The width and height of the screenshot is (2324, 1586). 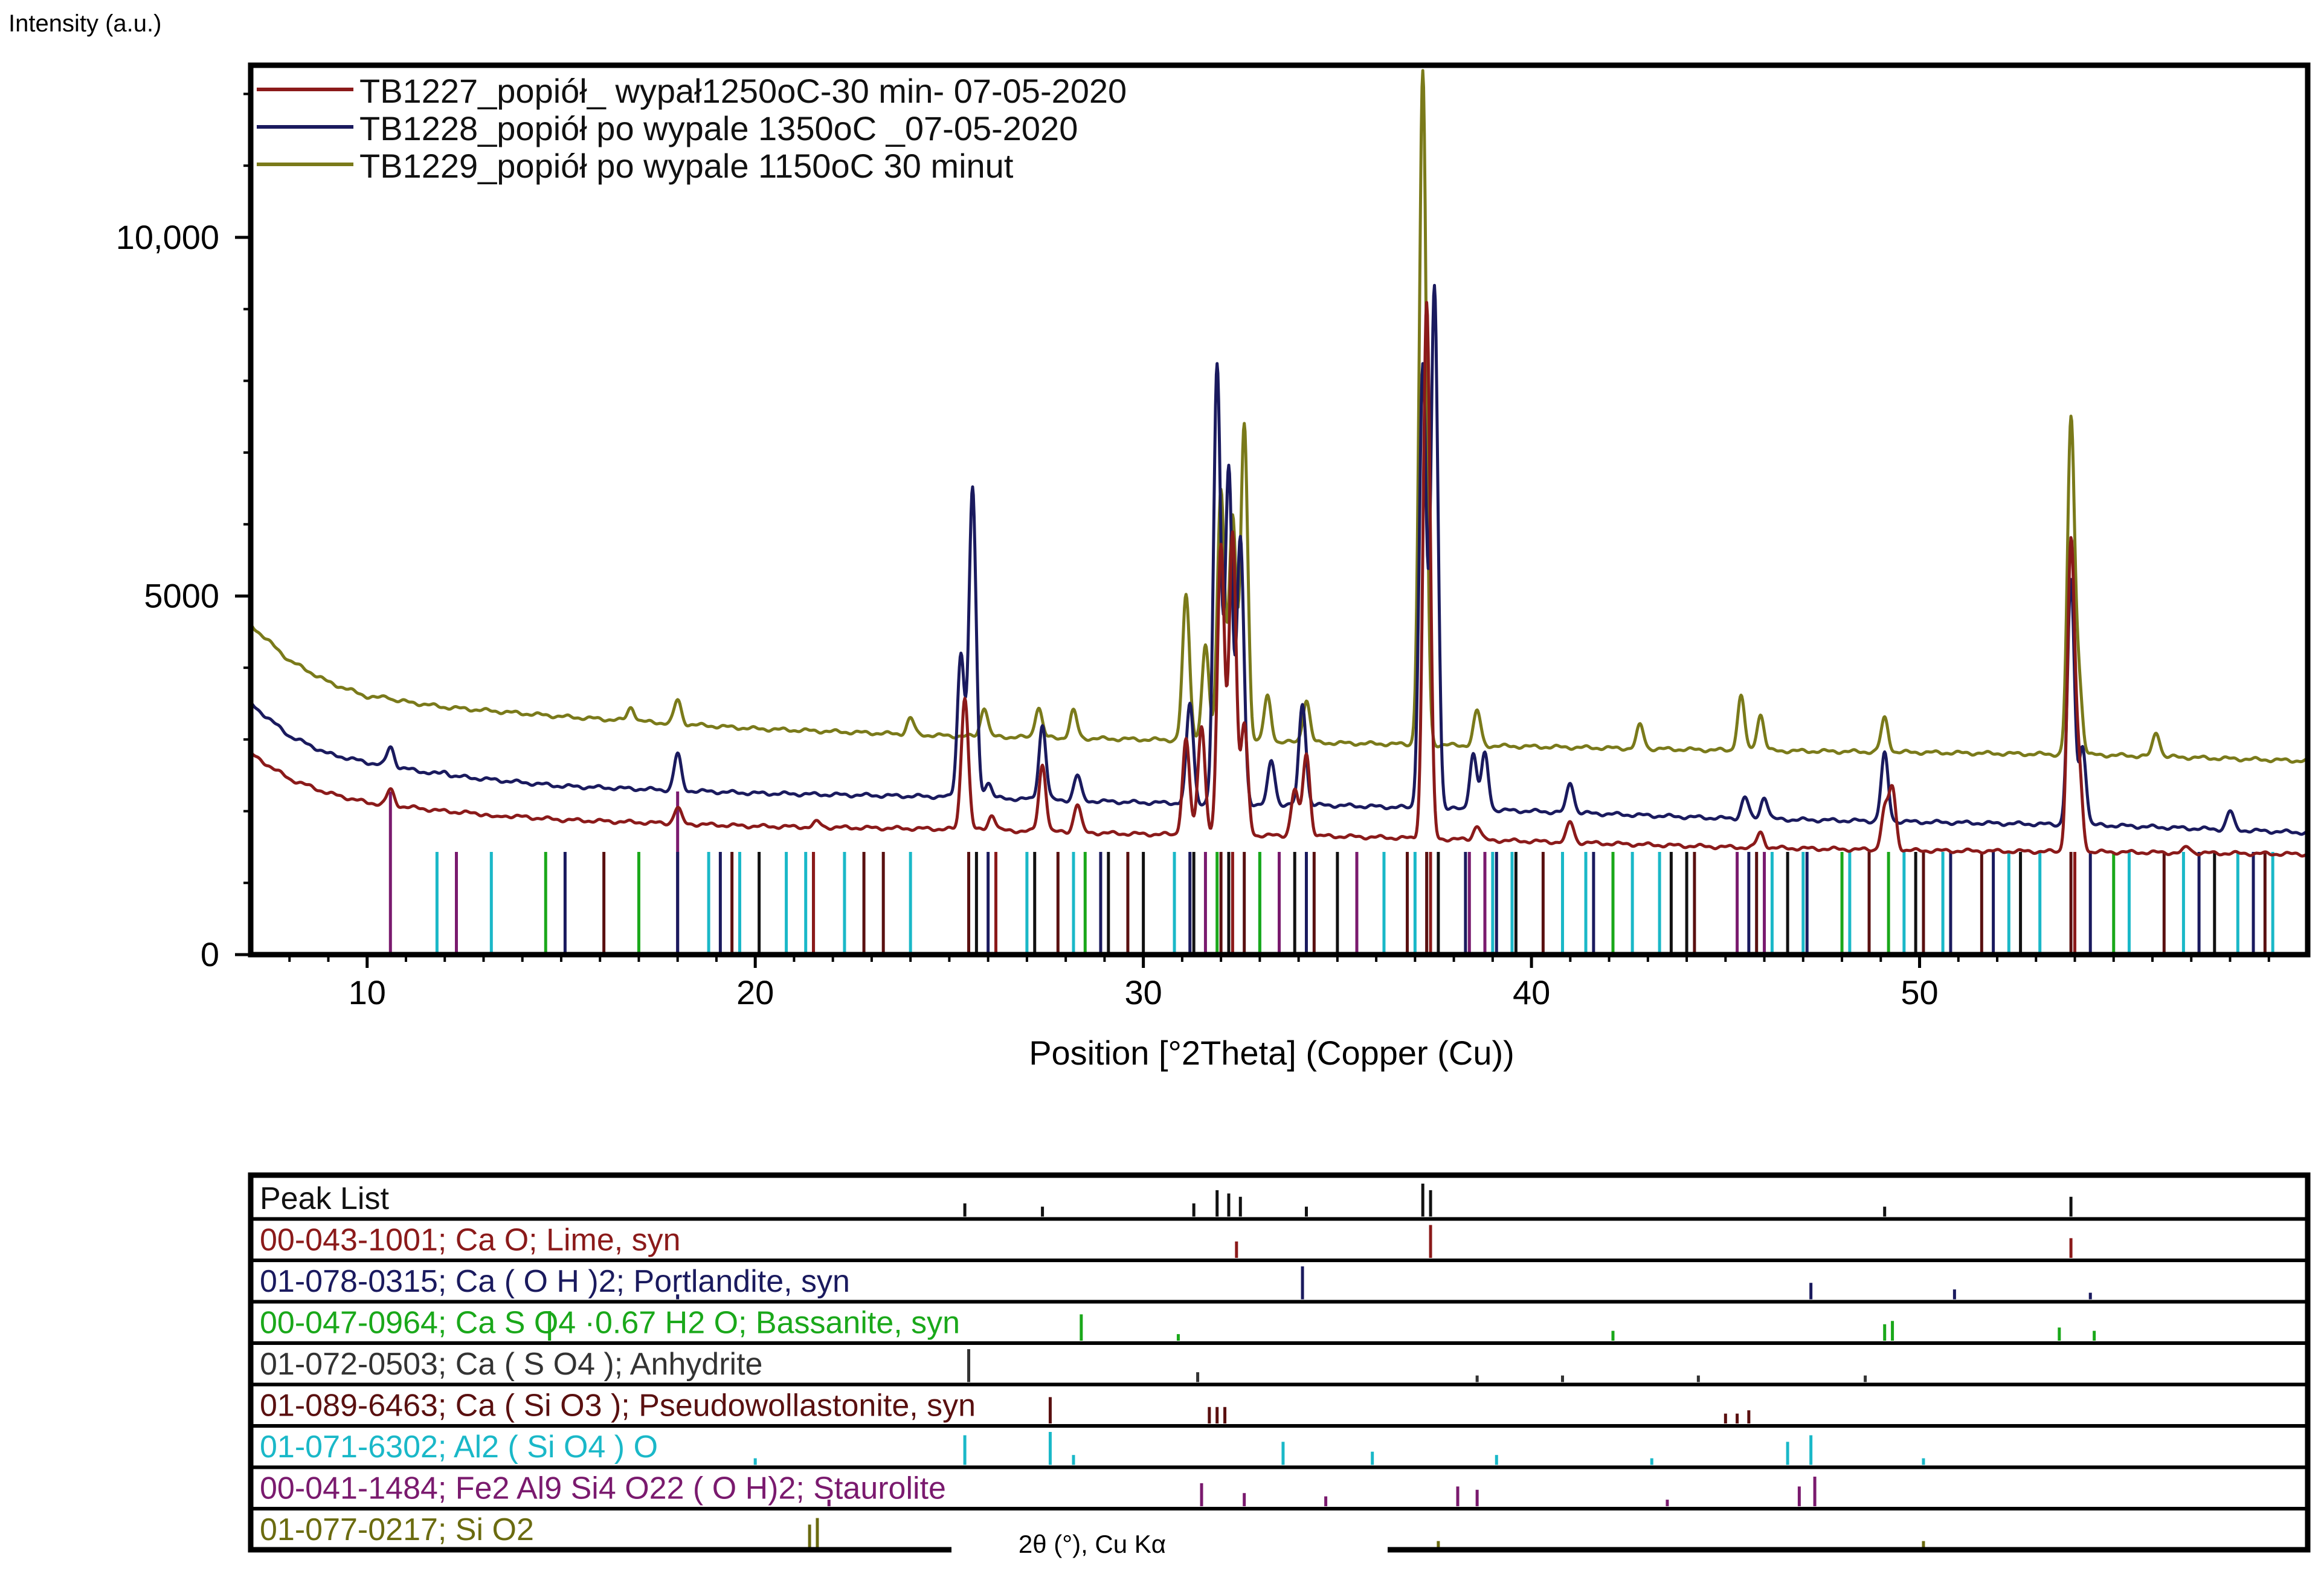 I want to click on x-tick-label: 50, so click(x=1919, y=992).